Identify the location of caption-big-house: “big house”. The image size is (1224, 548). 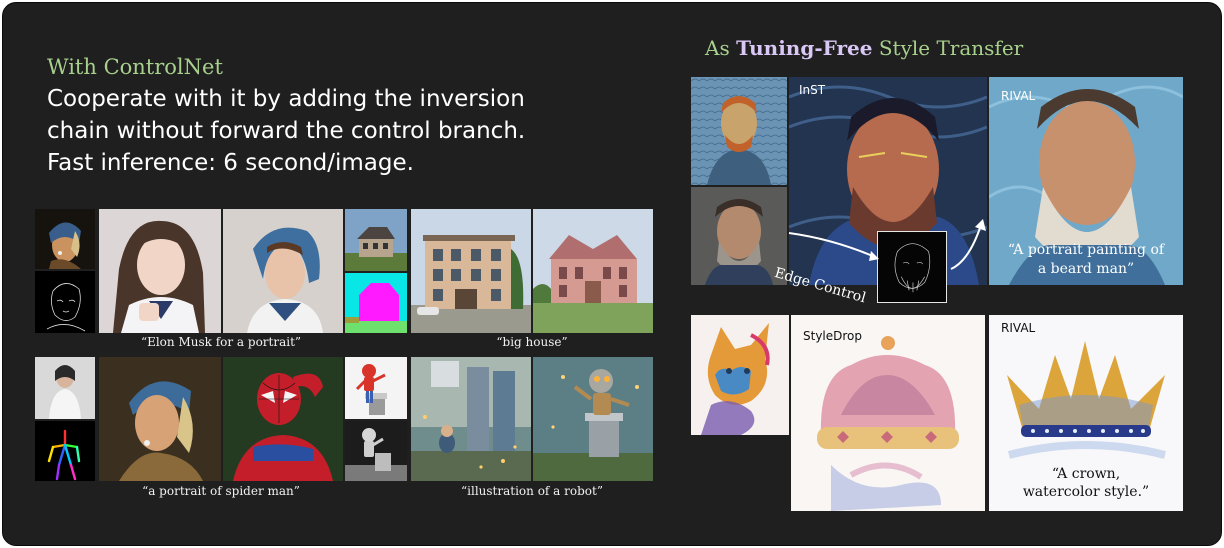
(532, 342).